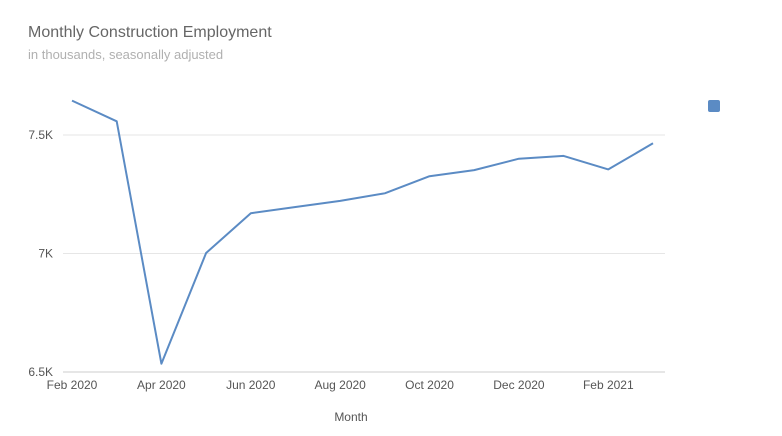 This screenshot has width=782, height=436. I want to click on chart-subtitle: in thousands, seasonally adjusted, so click(126, 54).